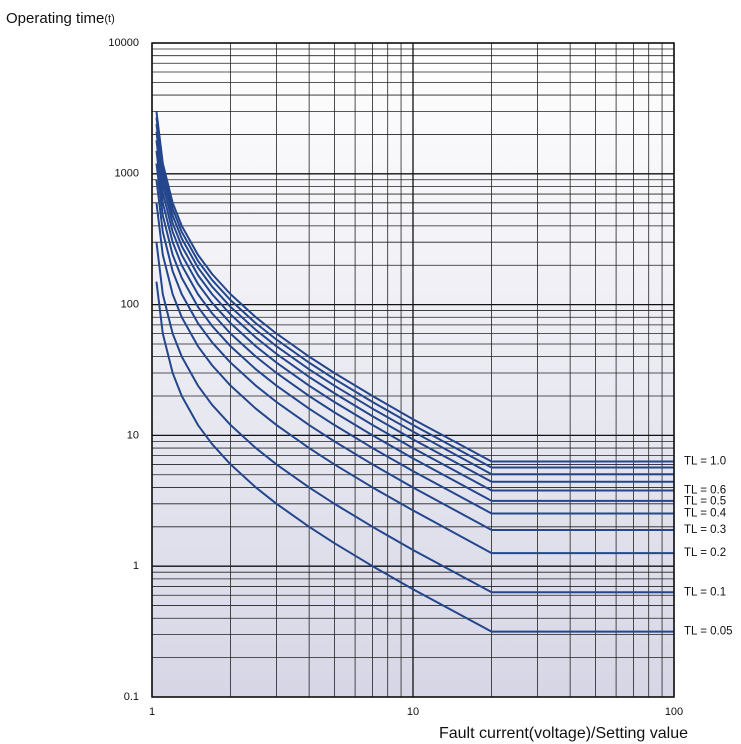 The image size is (741, 744). I want to click on curve-label: TL = 0.05, so click(708, 632).